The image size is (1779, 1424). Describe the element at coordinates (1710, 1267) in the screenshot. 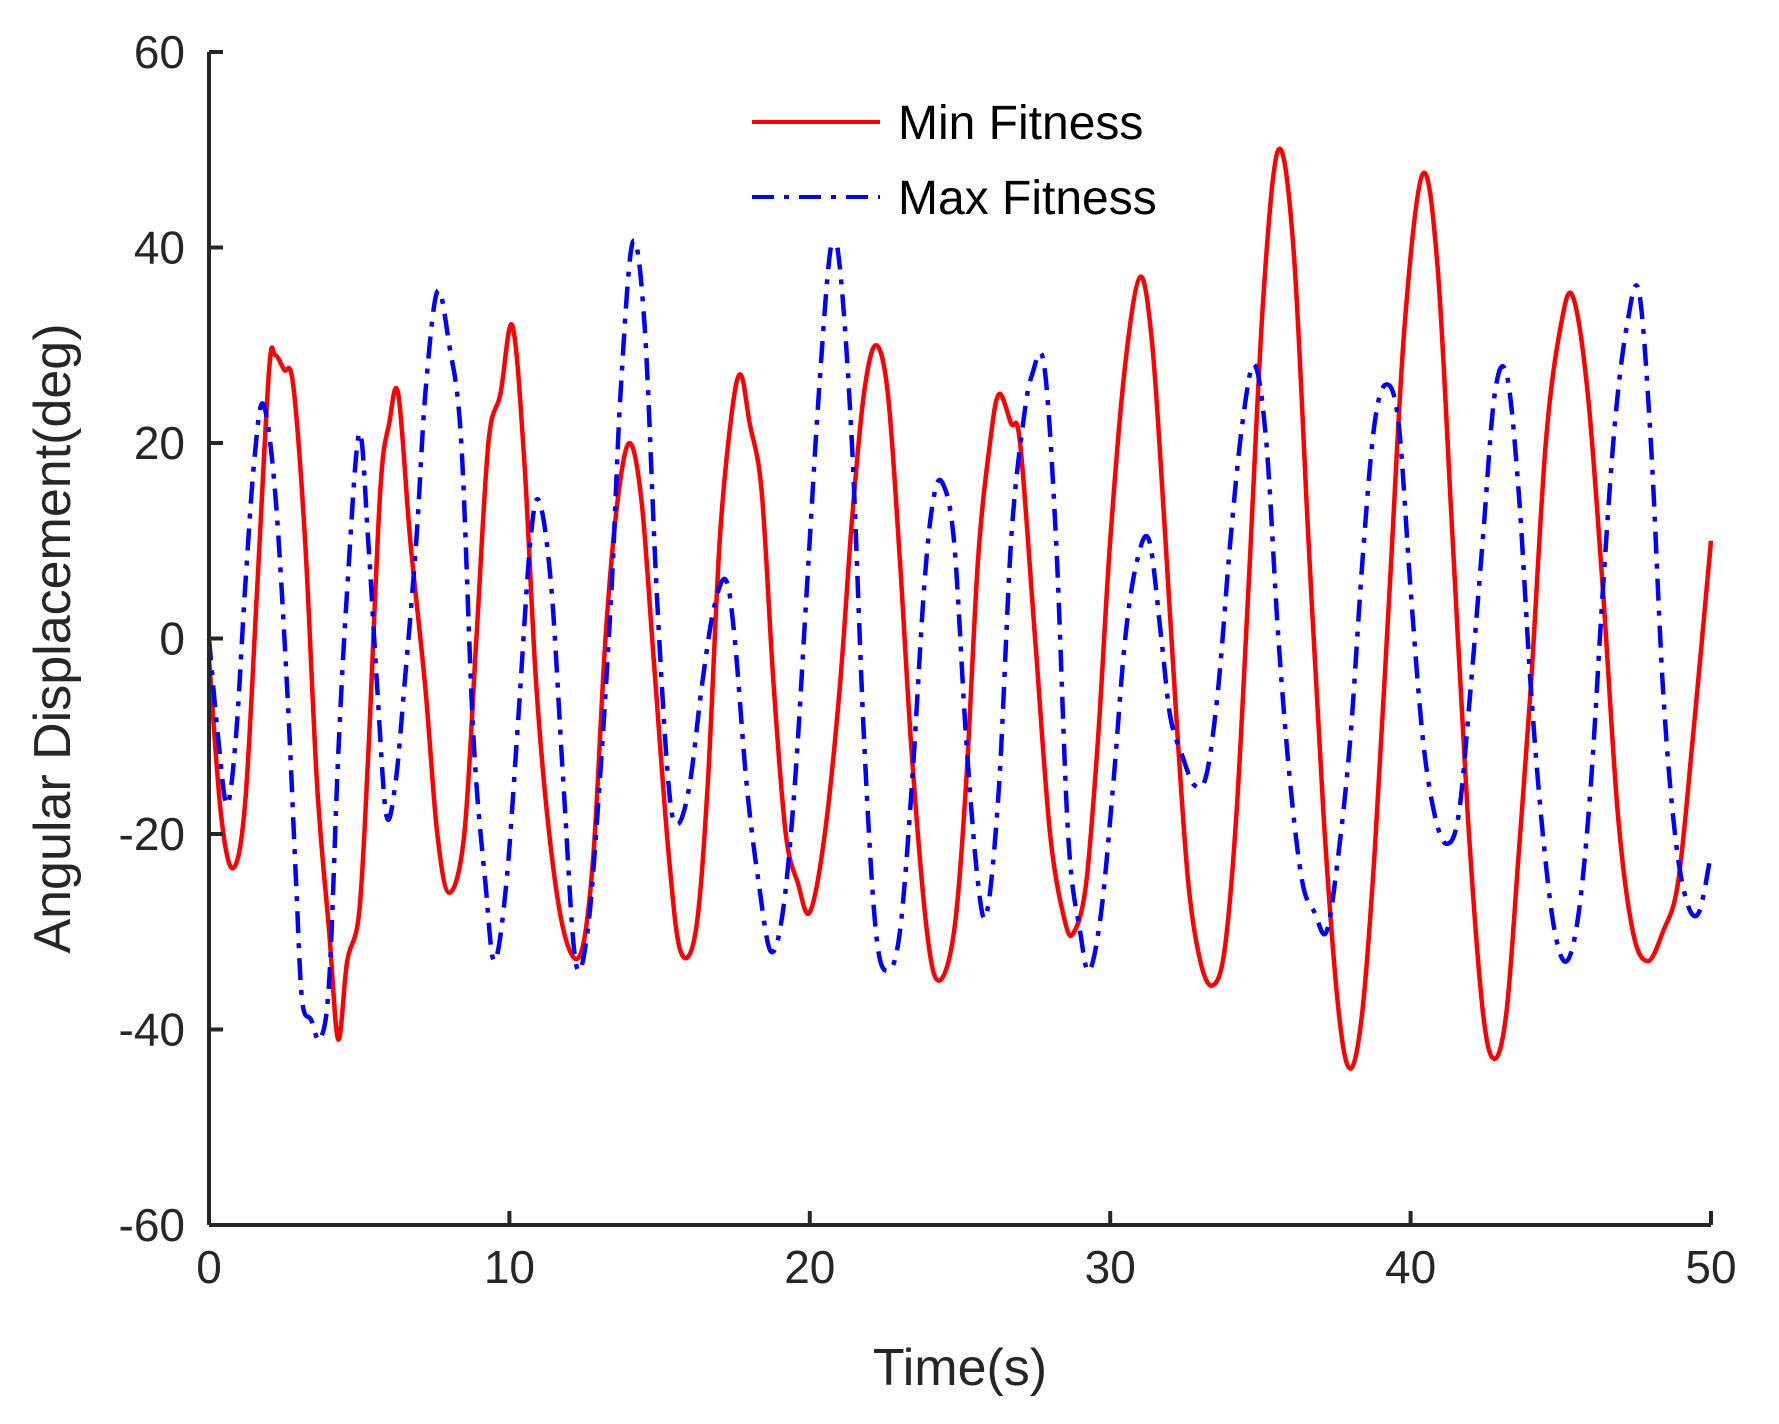

I see `x-tick-label: 50` at that location.